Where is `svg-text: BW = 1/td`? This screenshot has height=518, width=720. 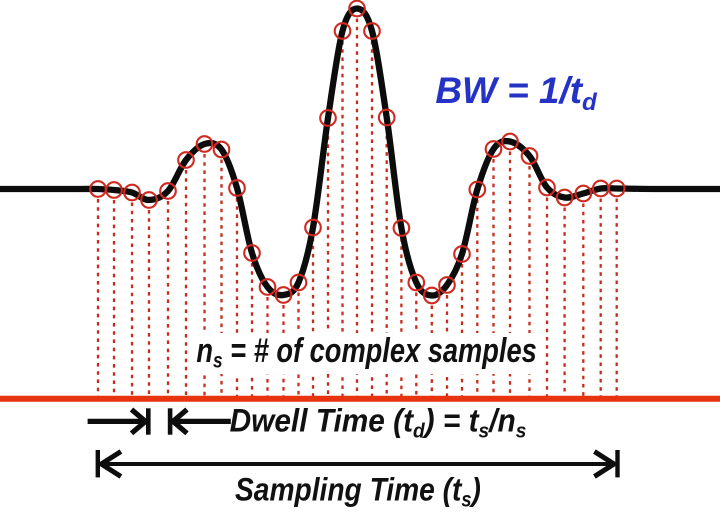 svg-text: BW = 1/td is located at coordinates (516, 92).